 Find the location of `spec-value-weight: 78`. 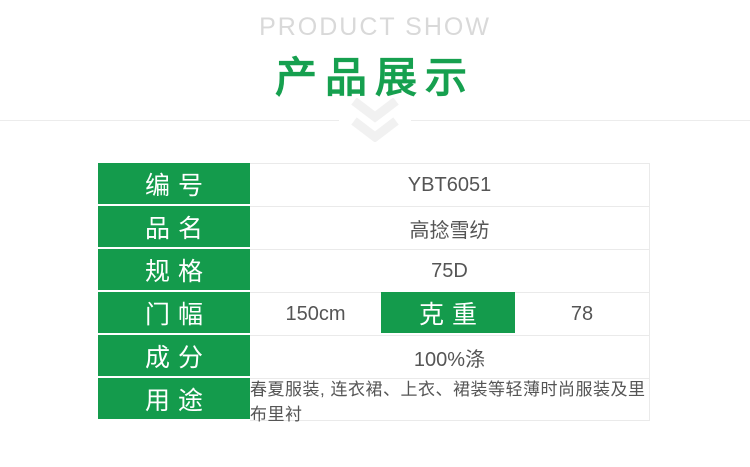

spec-value-weight: 78 is located at coordinates (582, 313).